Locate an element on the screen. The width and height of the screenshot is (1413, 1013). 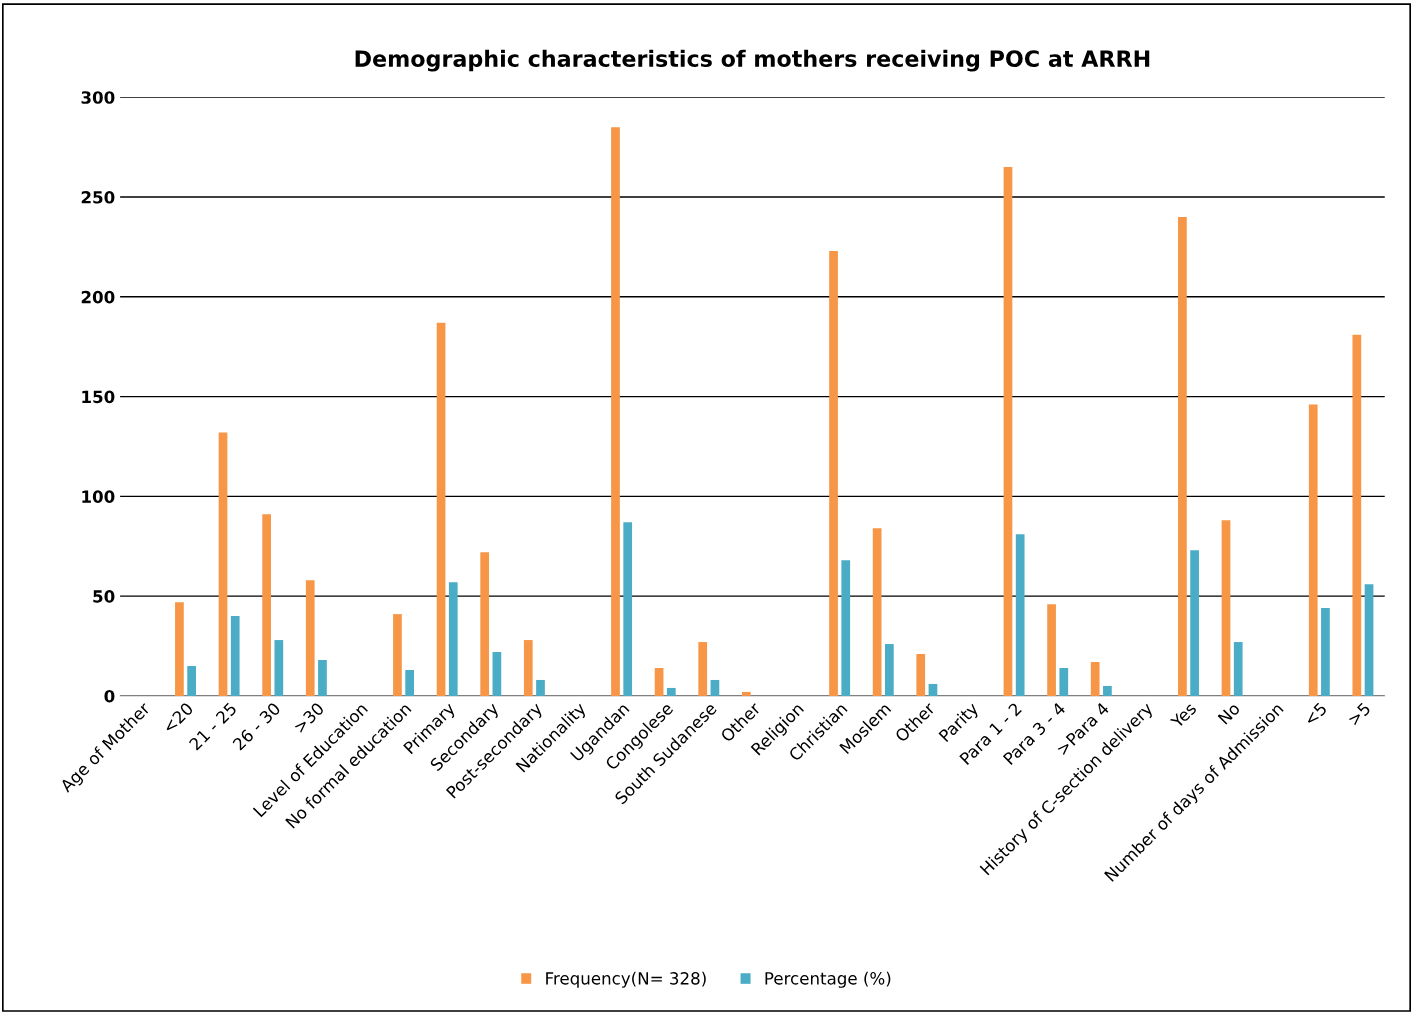
x-tick-label: >5 is located at coordinates (1359, 714).